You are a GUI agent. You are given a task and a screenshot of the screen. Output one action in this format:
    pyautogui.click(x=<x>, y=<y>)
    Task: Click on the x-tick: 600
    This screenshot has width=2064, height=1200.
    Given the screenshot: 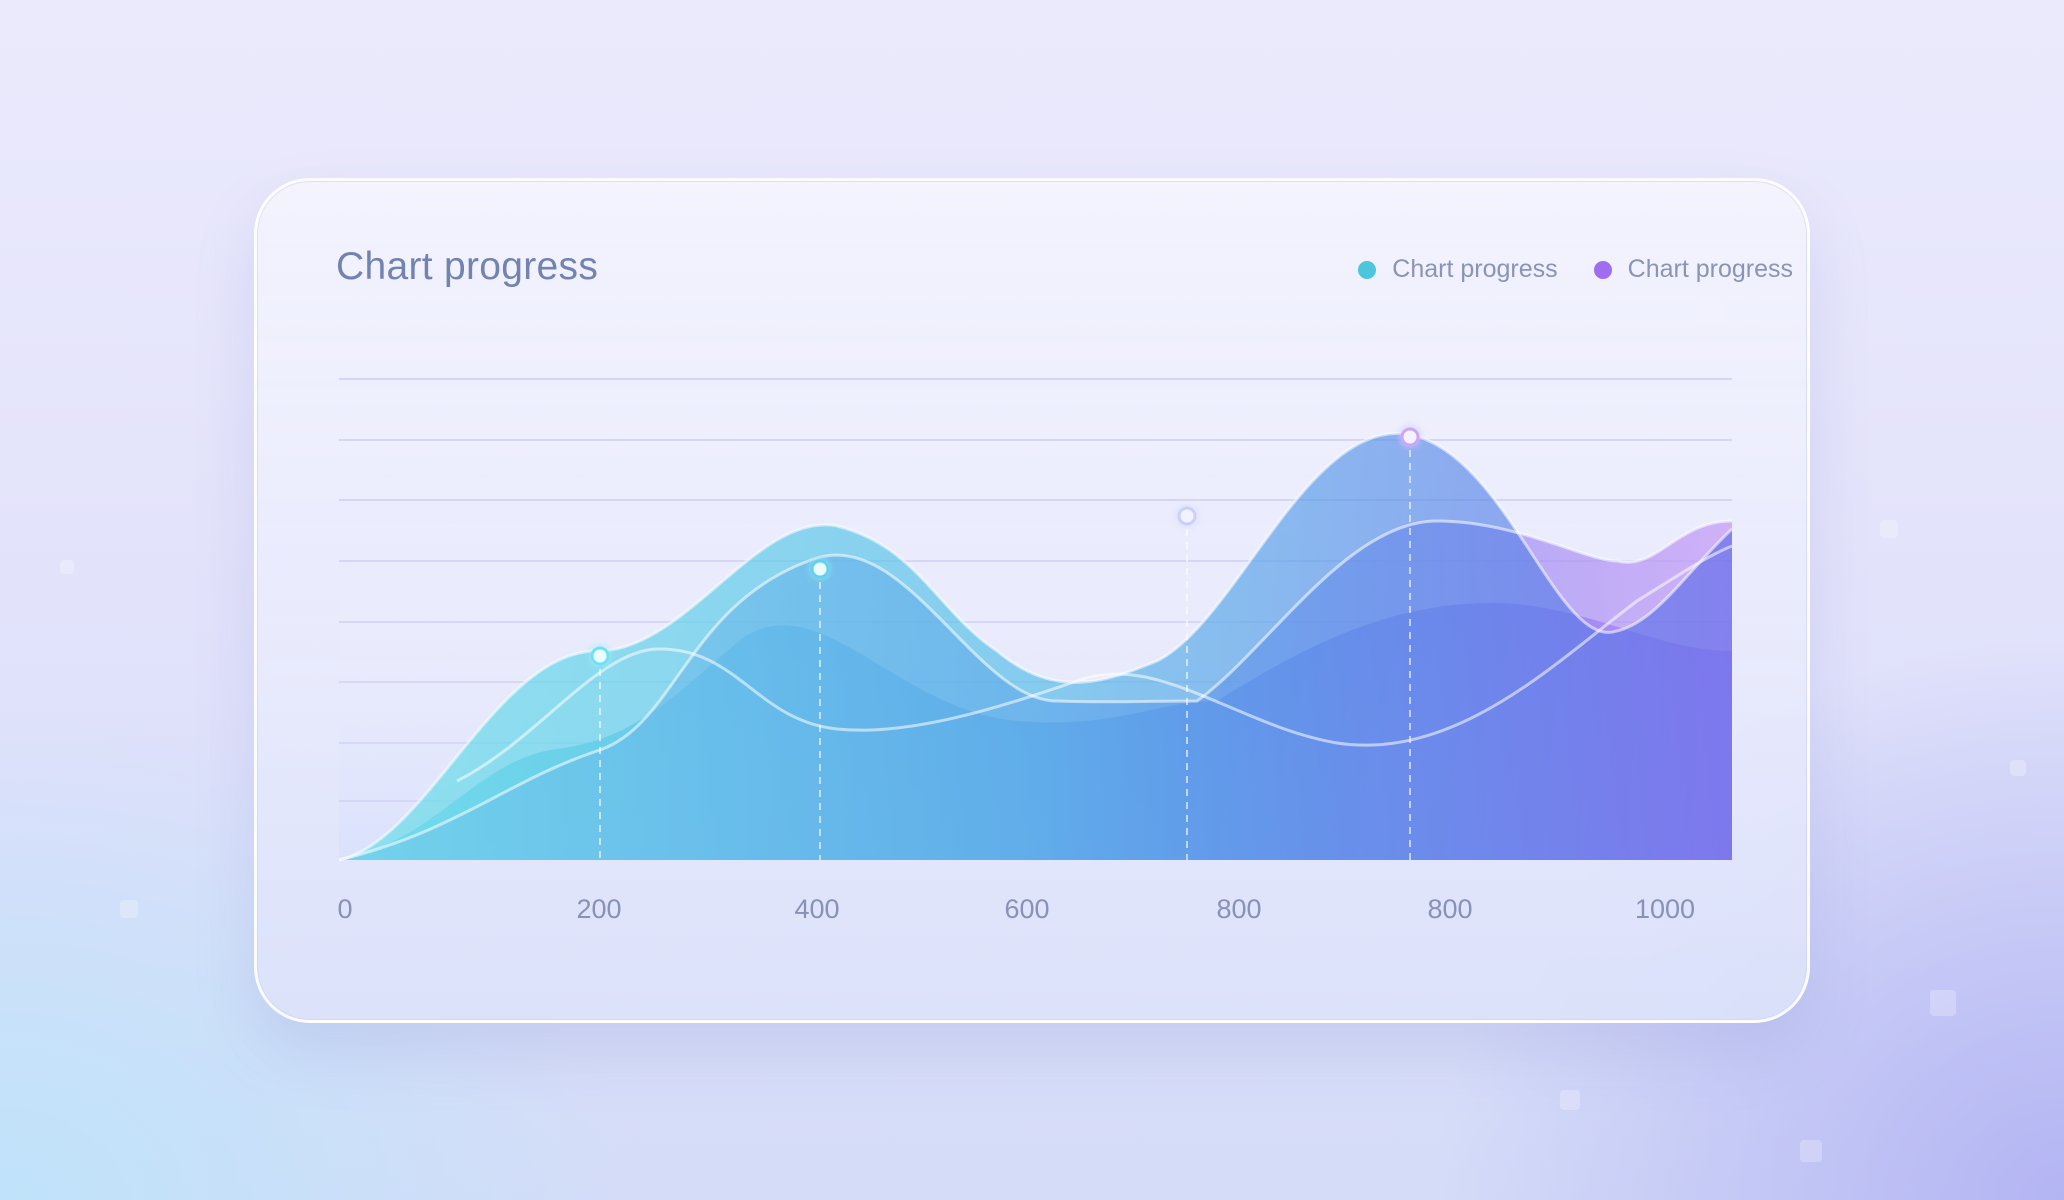 What is the action you would take?
    pyautogui.click(x=1027, y=909)
    